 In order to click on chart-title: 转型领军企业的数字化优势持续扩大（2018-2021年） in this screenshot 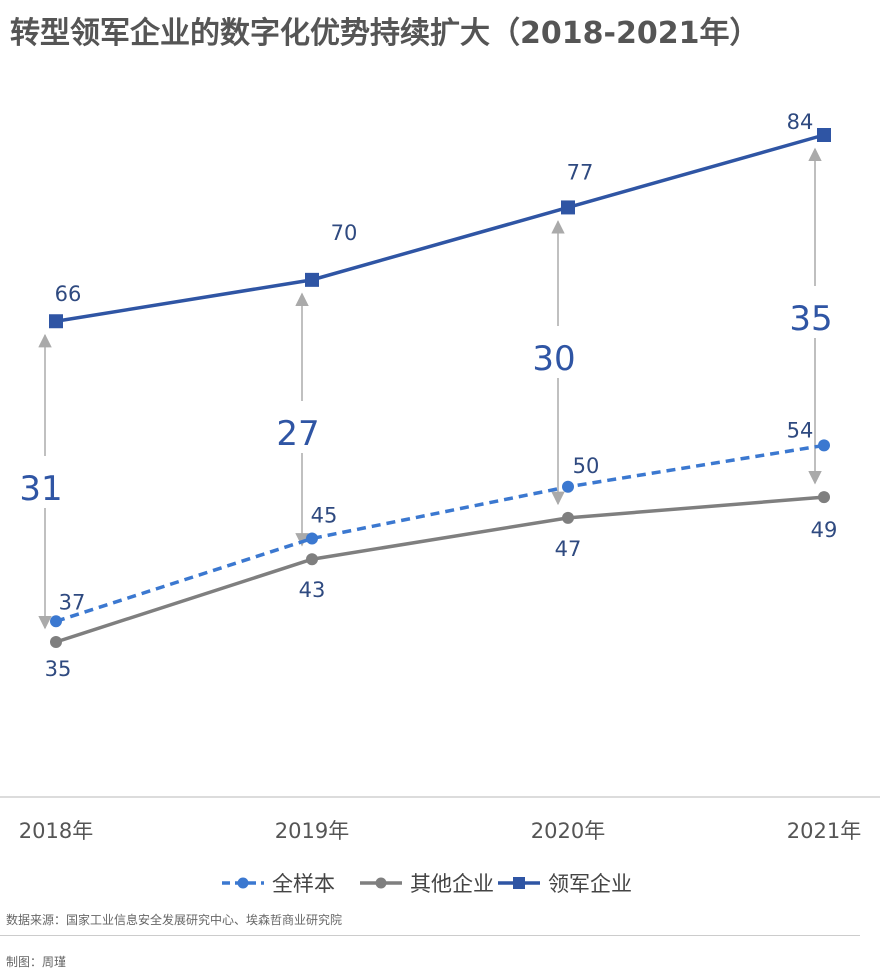, I will do `click(385, 33)`.